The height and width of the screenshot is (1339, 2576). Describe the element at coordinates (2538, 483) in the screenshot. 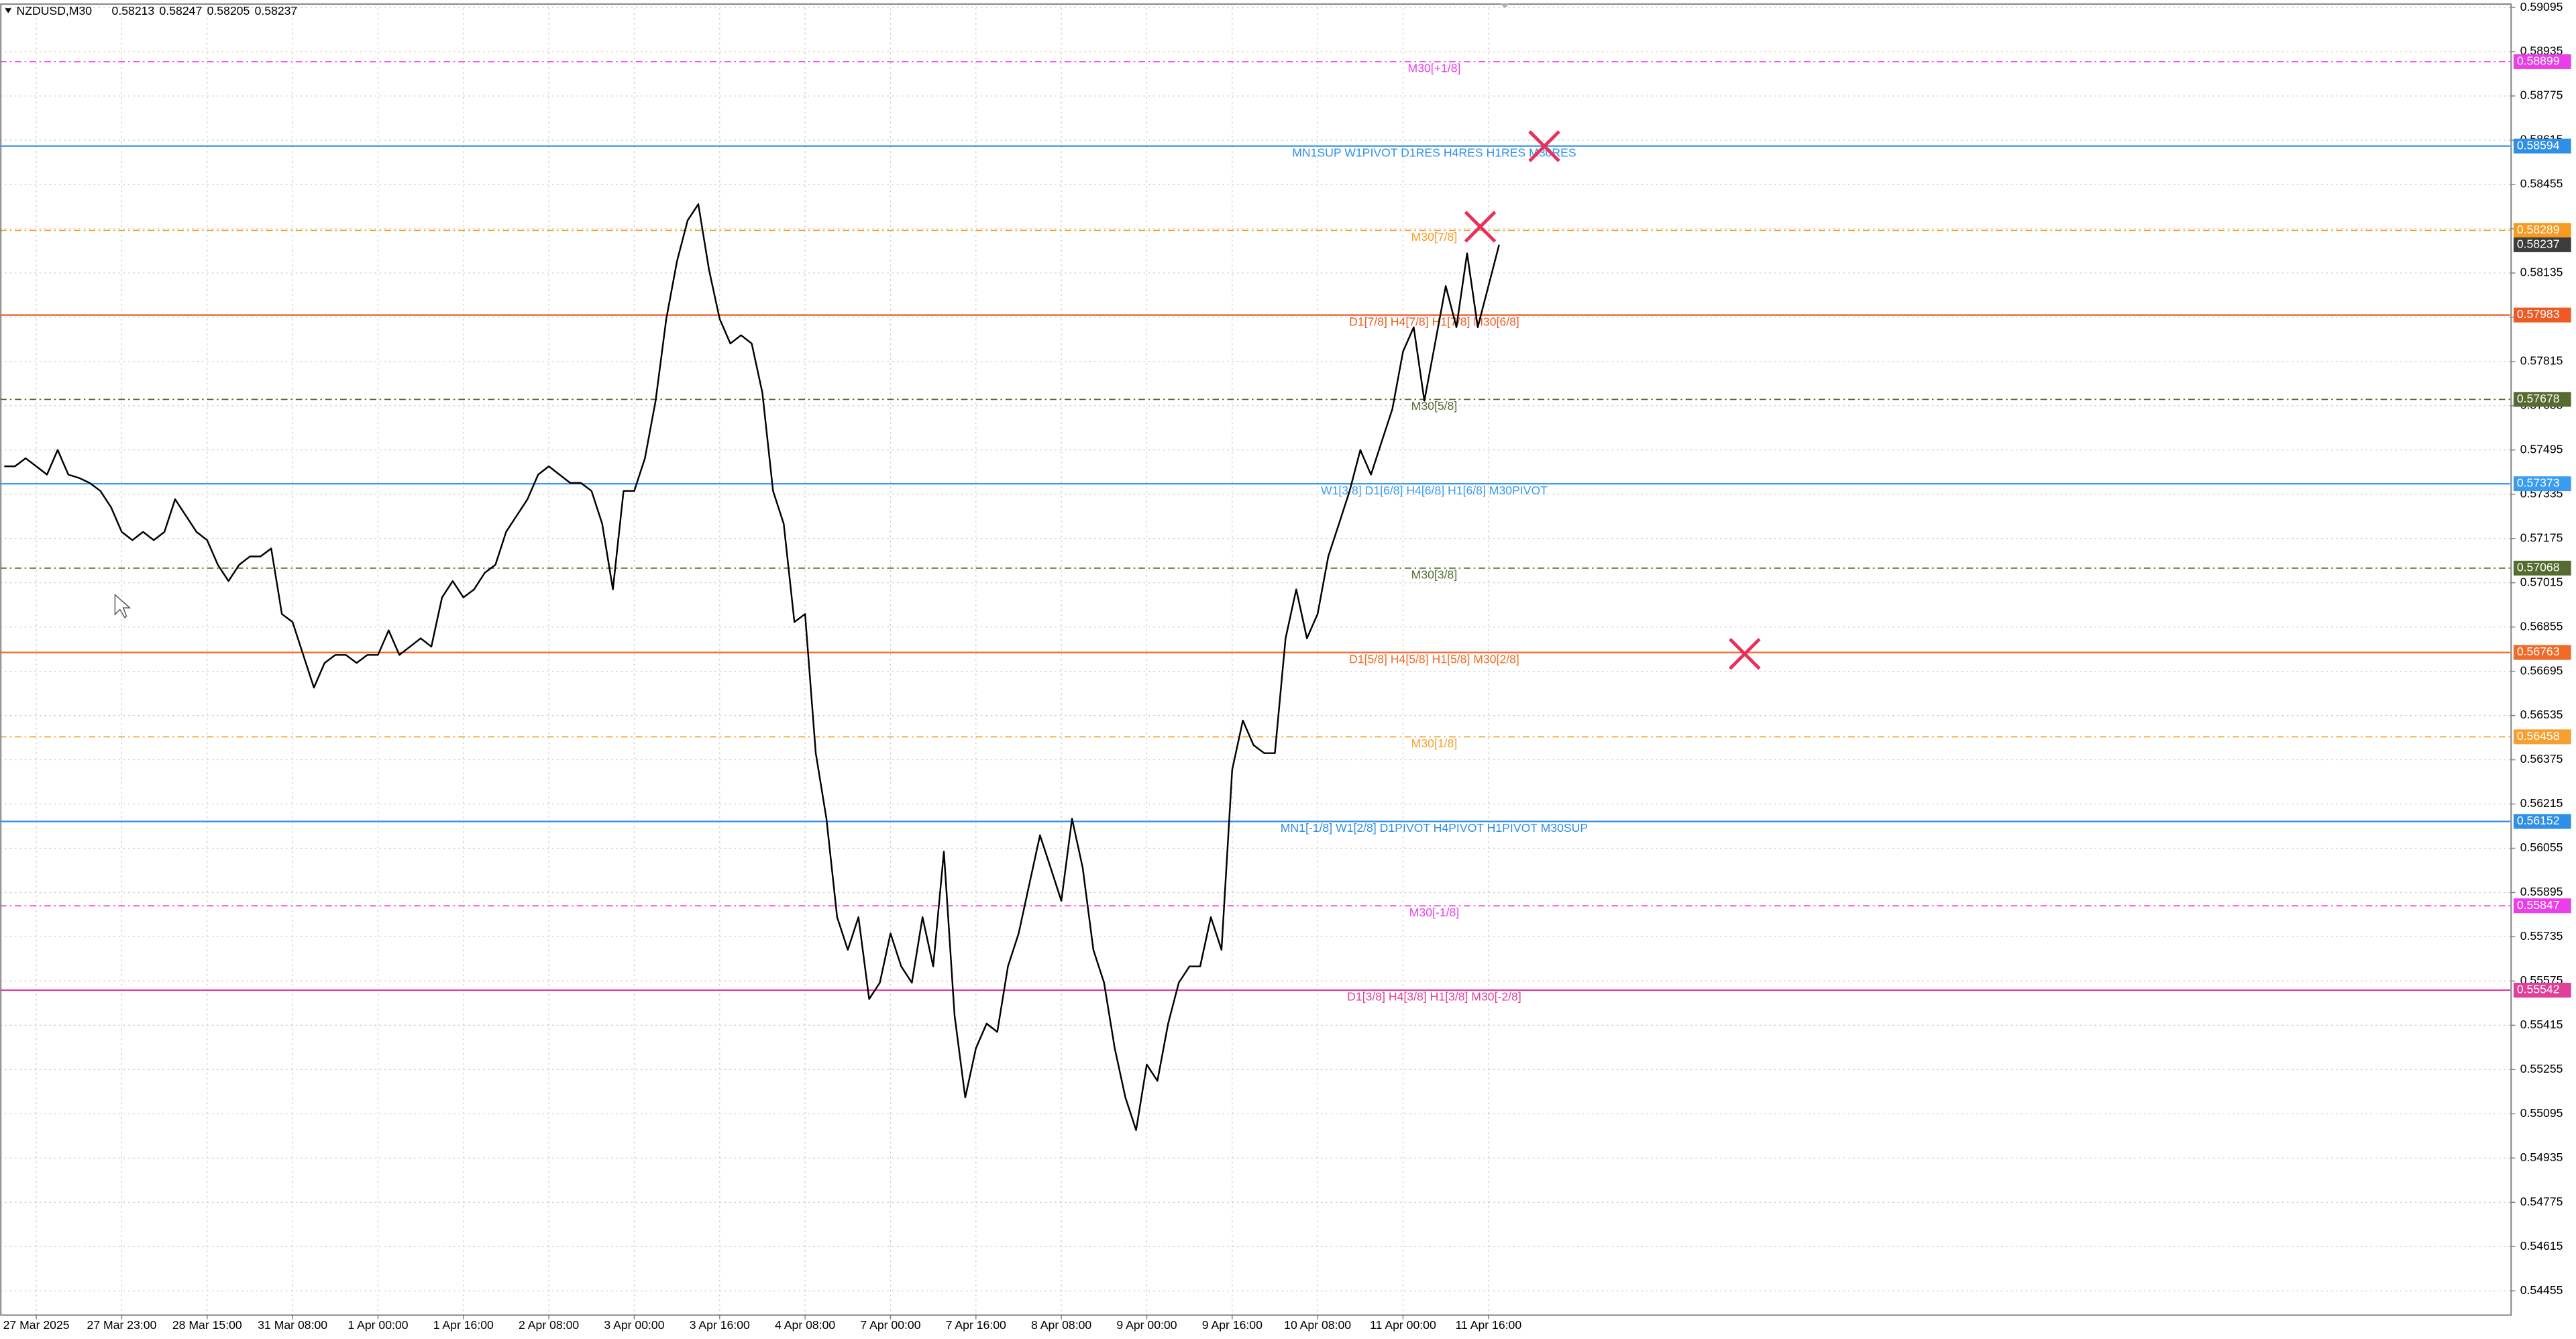

I see `price-tag-label: 0.57373` at that location.